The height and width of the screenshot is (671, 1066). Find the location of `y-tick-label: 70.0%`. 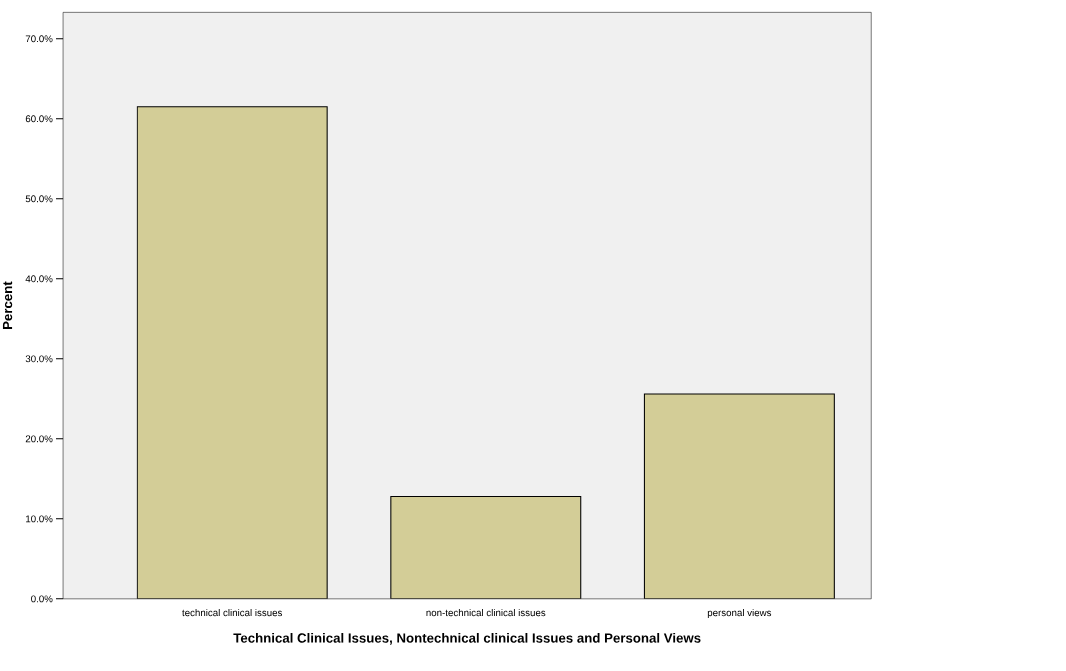

y-tick-label: 70.0% is located at coordinates (39, 39).